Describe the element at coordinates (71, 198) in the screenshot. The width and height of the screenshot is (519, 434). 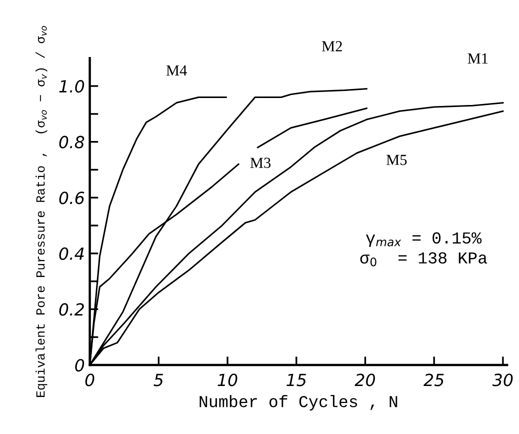
I see `y-tick-label: 0.6` at that location.